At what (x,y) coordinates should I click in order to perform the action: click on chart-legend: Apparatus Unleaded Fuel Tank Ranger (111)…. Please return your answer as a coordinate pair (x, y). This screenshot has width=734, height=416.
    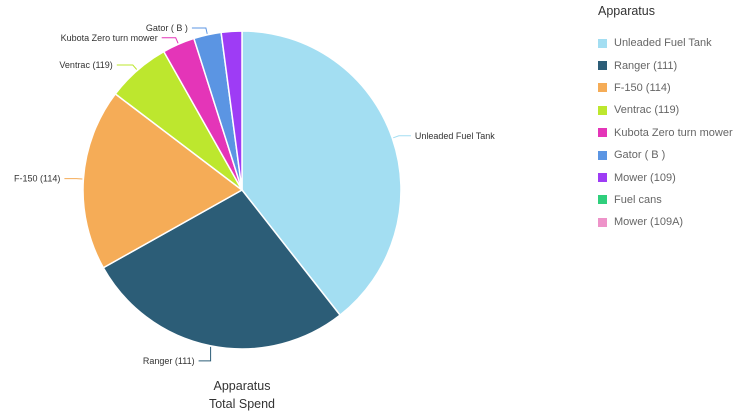
    Looking at the image, I should click on (666, 119).